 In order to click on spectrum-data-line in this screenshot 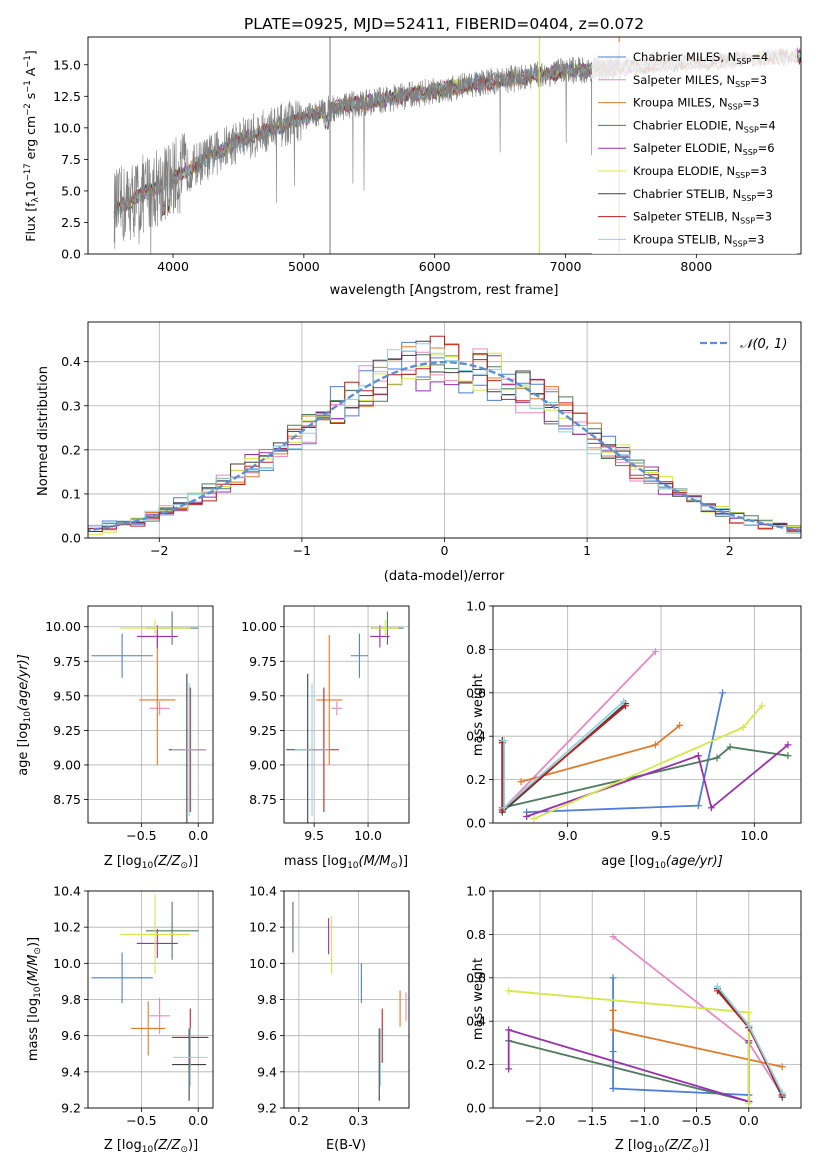, I will do `click(367, 154)`.